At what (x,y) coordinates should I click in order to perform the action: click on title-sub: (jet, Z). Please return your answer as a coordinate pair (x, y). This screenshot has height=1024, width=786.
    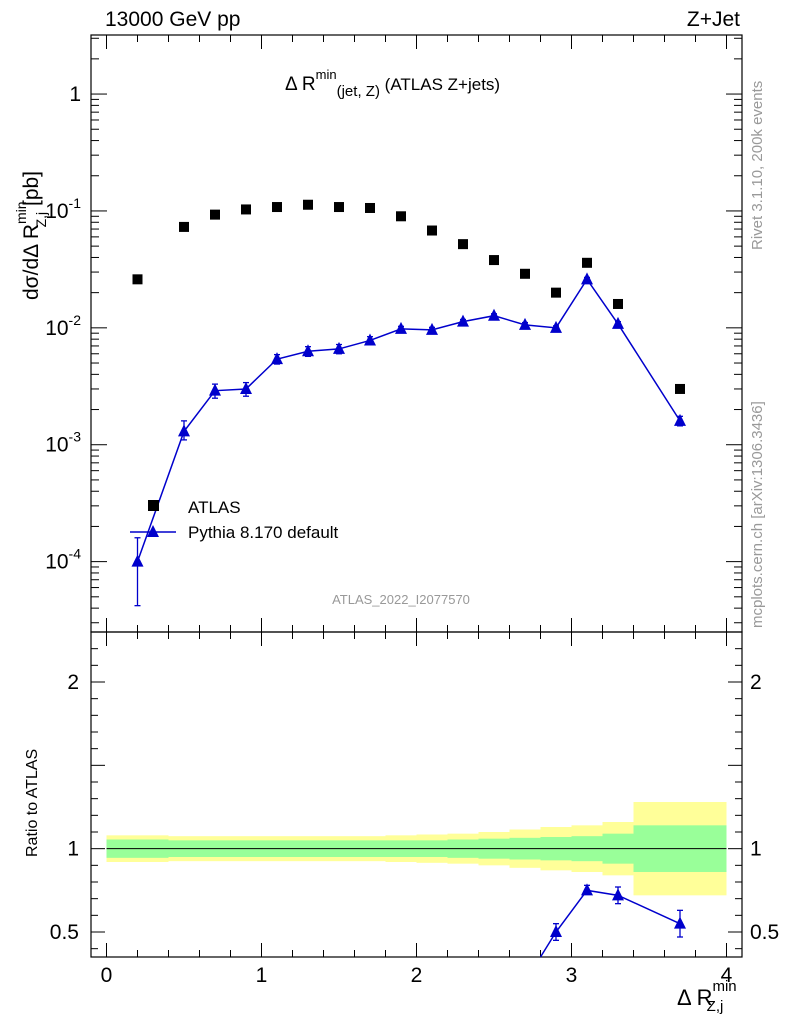
    Looking at the image, I should click on (358, 91).